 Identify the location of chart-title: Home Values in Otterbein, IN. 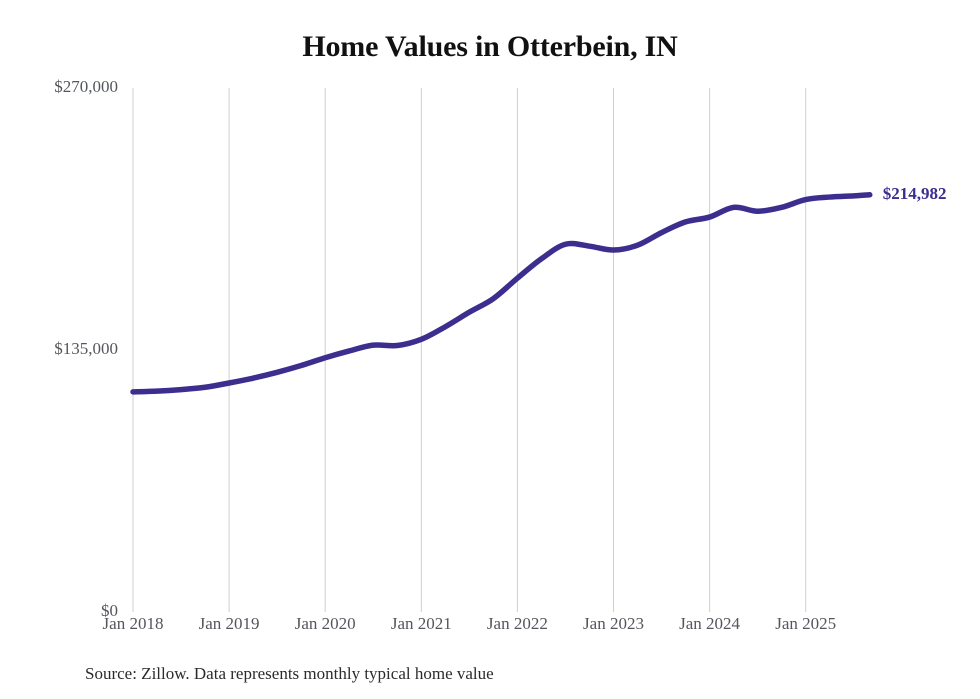
(490, 46).